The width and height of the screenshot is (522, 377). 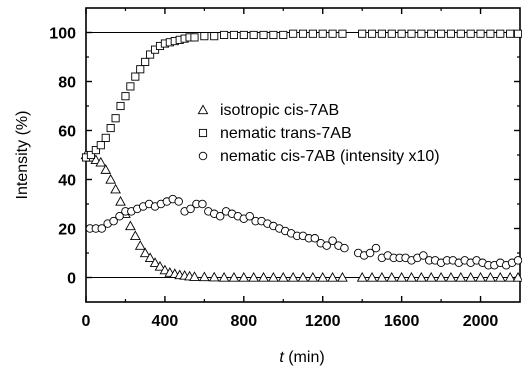 I want to click on legend-marker-square, so click(x=203, y=133).